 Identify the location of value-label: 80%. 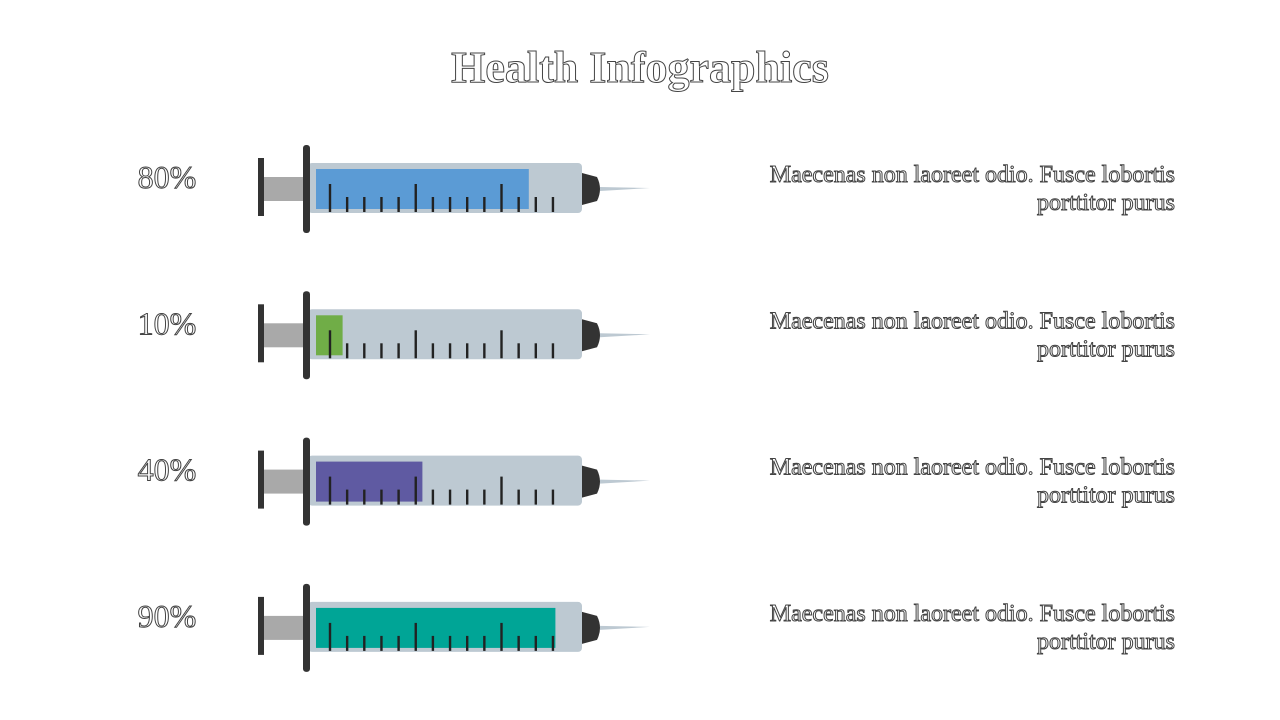
(167, 177).